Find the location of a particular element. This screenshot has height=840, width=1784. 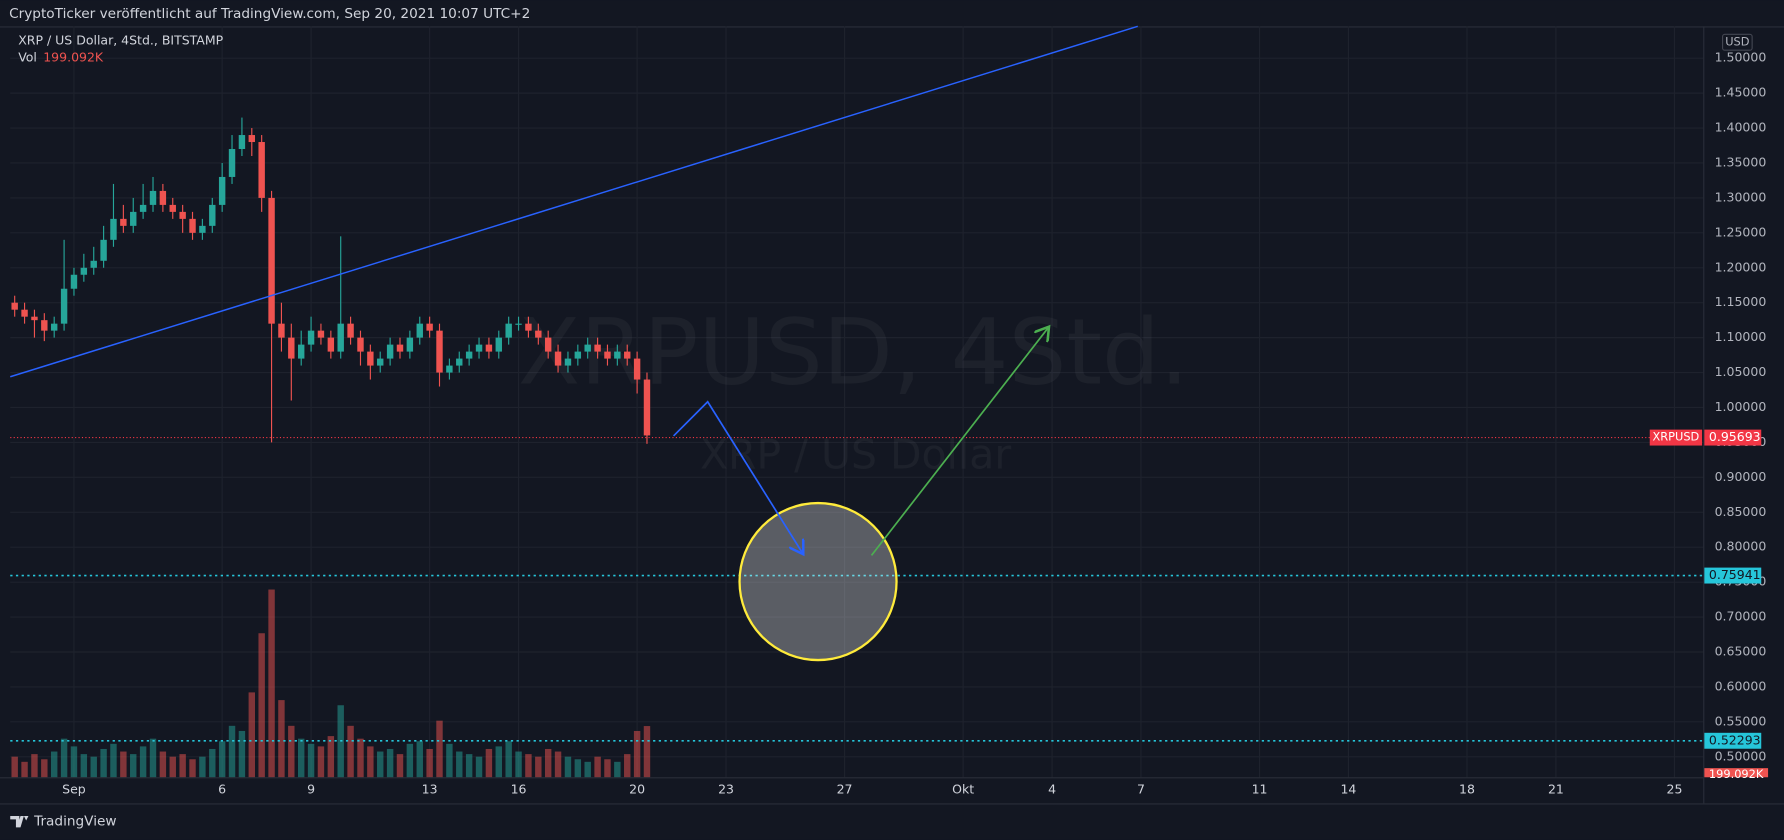

y-tick-label: 1.40000 is located at coordinates (1741, 127).